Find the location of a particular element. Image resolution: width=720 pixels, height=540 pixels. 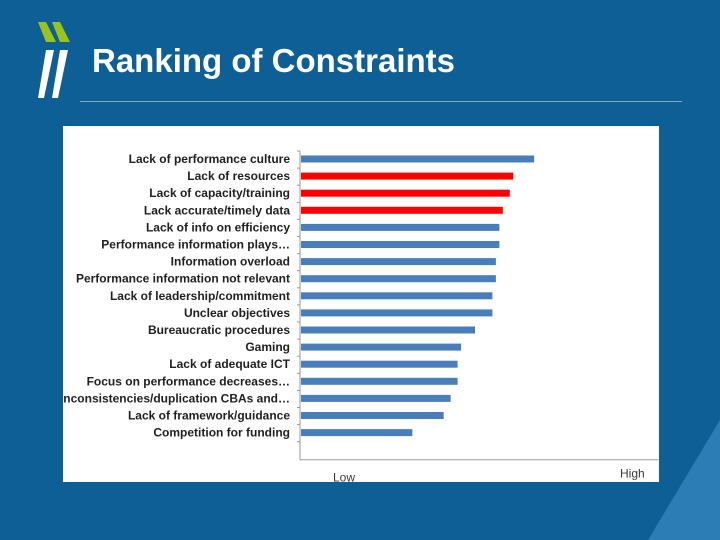

category-label: Lack of resources is located at coordinates (238, 176).